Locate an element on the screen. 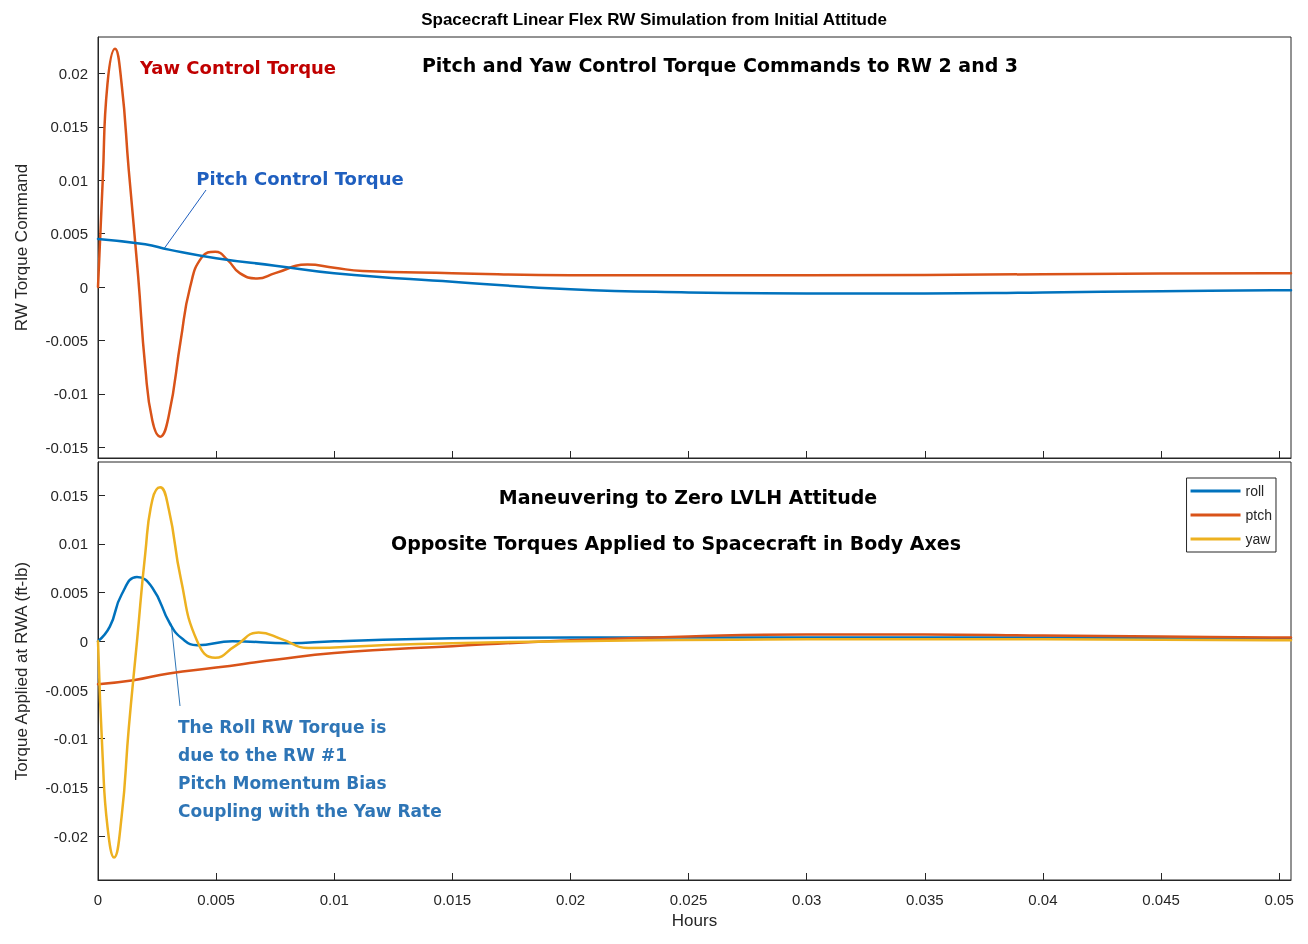  legend-label: ptch is located at coordinates (1259, 515).